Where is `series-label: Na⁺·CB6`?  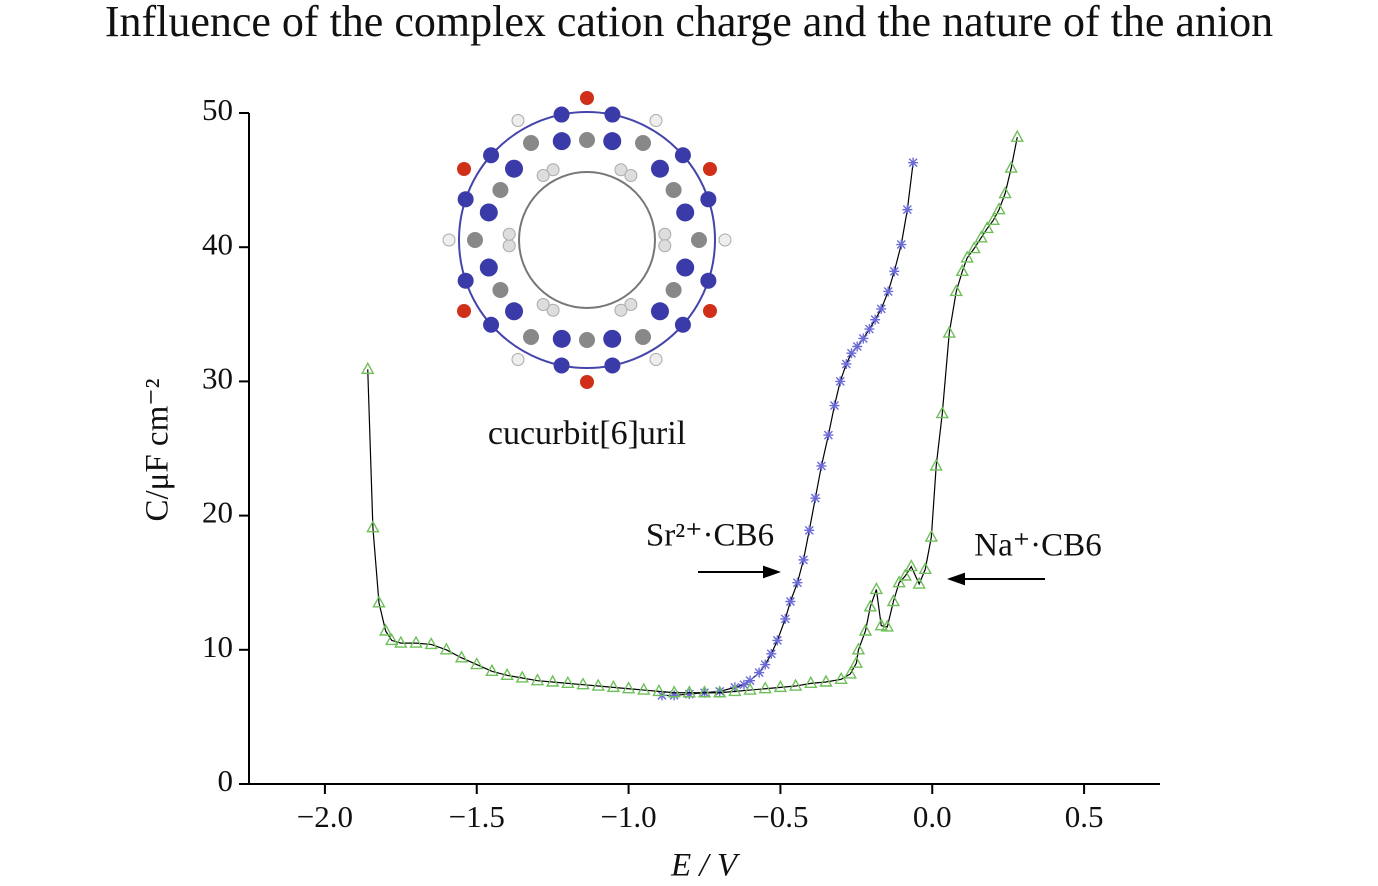
series-label: Na⁺·CB6 is located at coordinates (1037, 546).